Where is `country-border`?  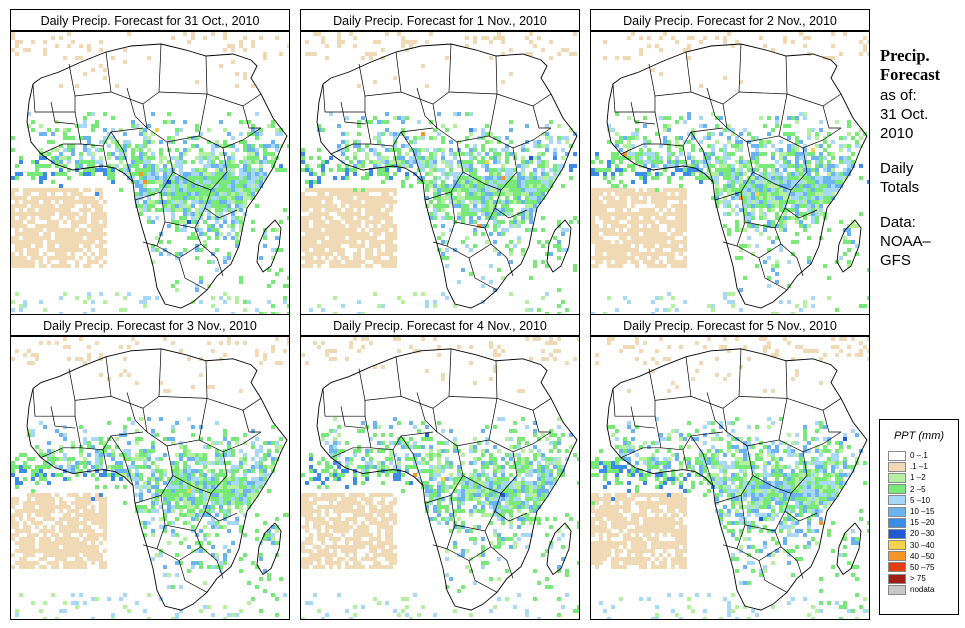
country-border is located at coordinates (717, 108).